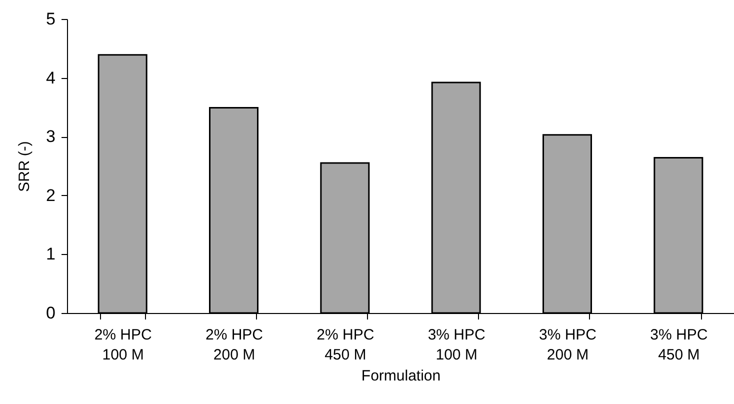  What do you see at coordinates (679, 345) in the screenshot?
I see `x-tick-label: 3% HPC 450 M` at bounding box center [679, 345].